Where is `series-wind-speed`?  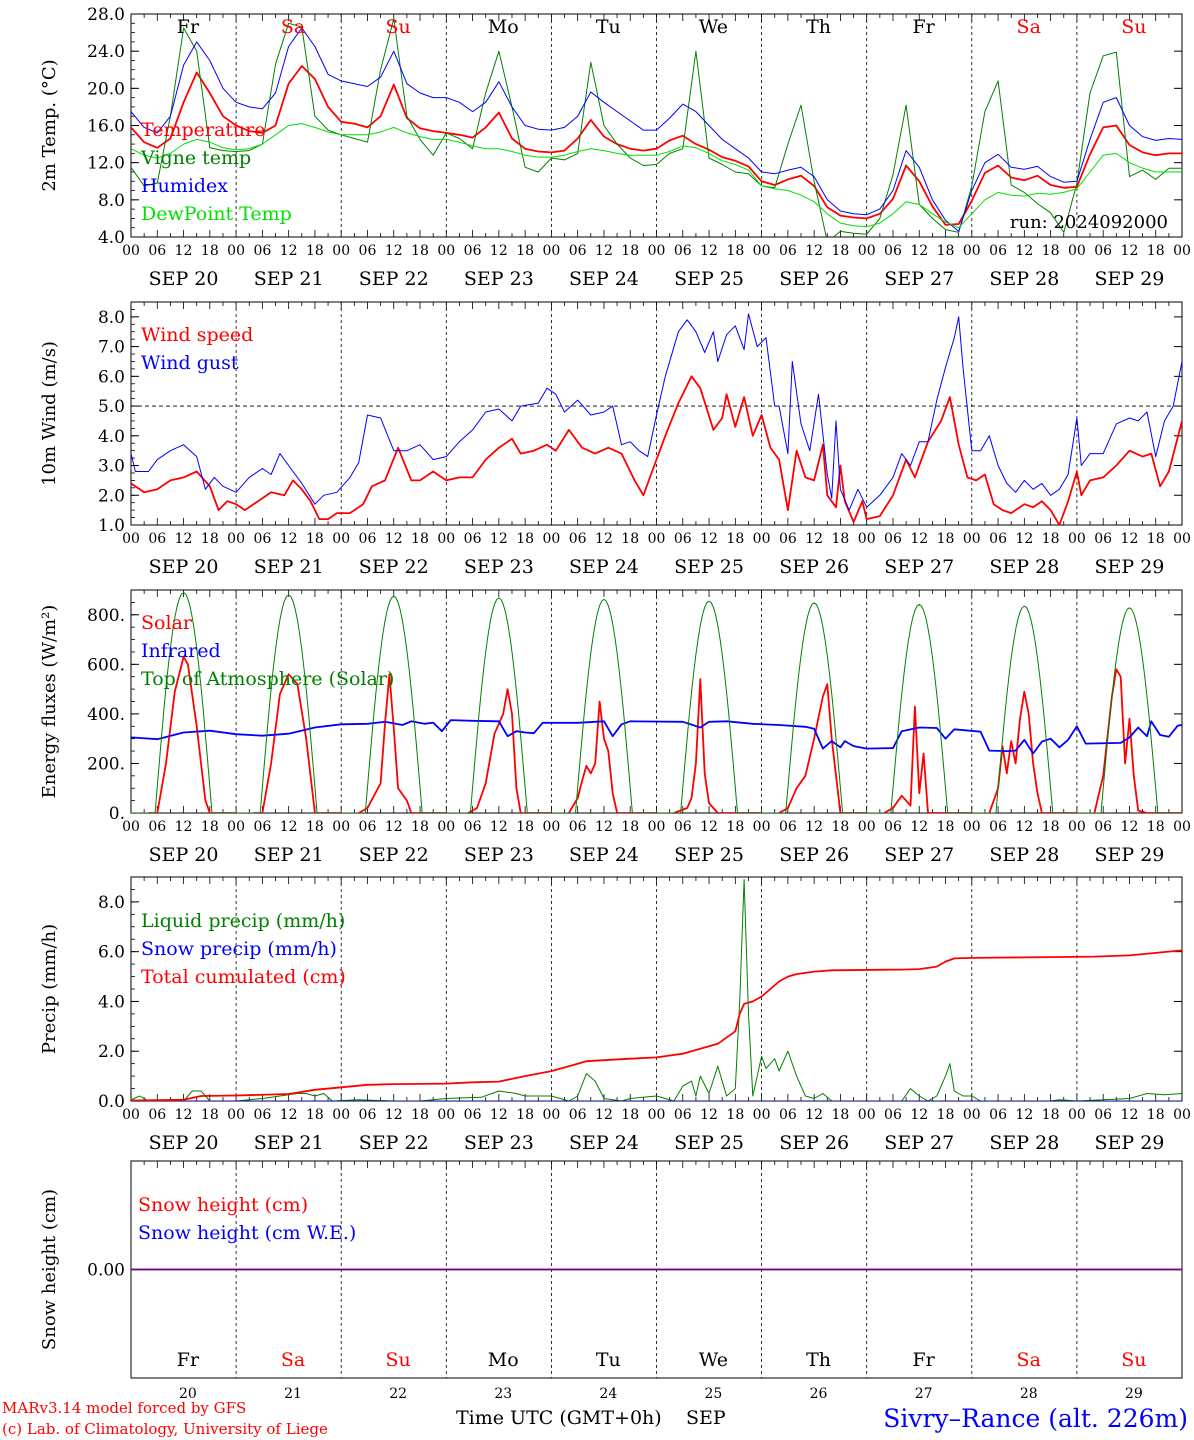 series-wind-speed is located at coordinates (656, 450).